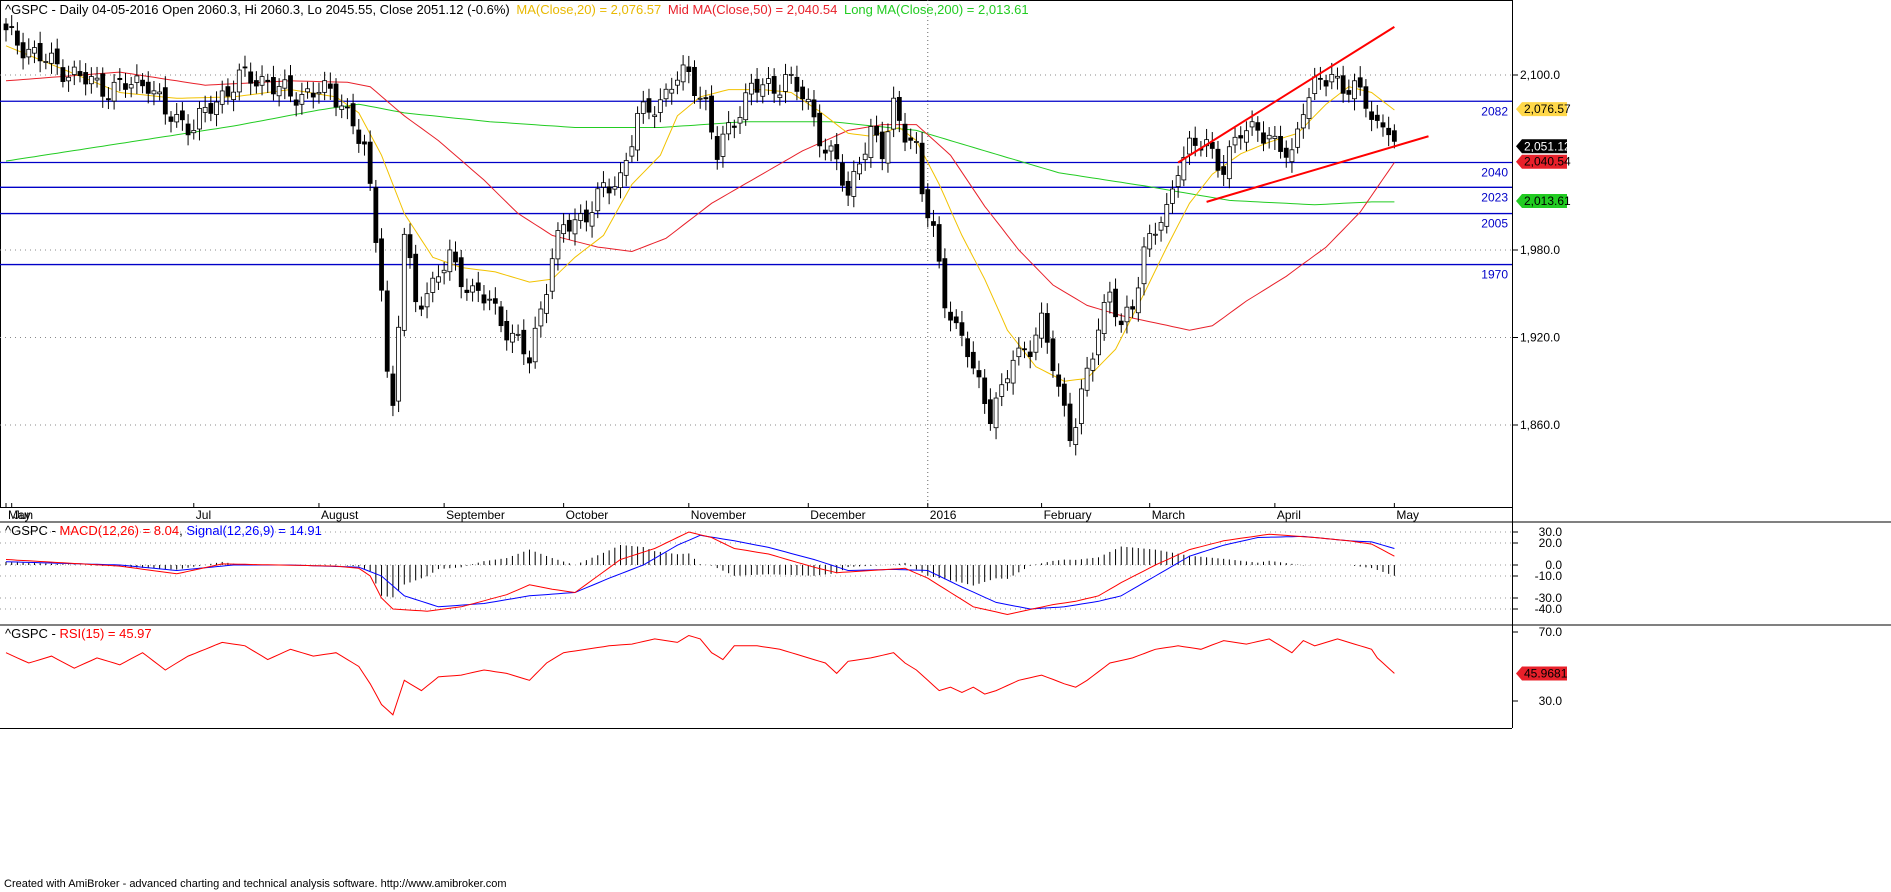 The image size is (1891, 892). What do you see at coordinates (752, 9) in the screenshot?
I see `ma50-label: Mid MA(Close,50) = 2,040.54` at bounding box center [752, 9].